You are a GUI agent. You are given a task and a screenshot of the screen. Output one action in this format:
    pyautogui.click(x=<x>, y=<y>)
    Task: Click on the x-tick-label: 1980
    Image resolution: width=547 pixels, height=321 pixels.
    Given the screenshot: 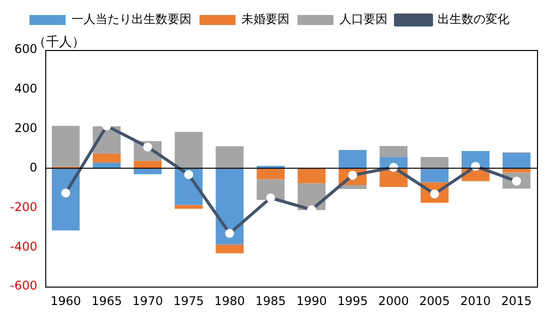 What is the action you would take?
    pyautogui.click(x=229, y=301)
    